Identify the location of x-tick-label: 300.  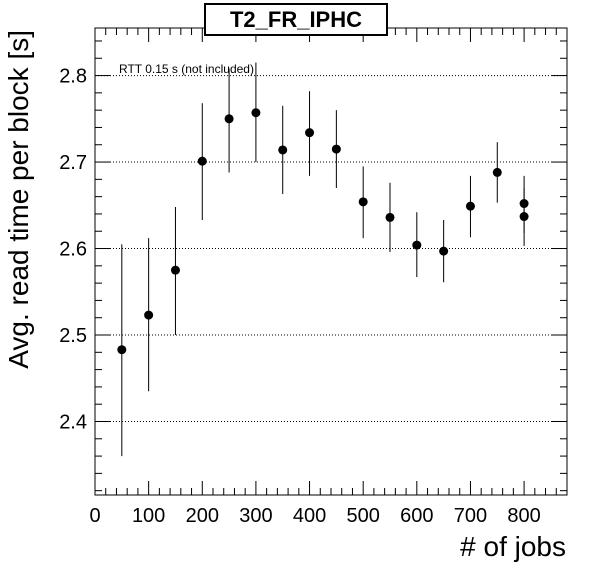
(255, 516).